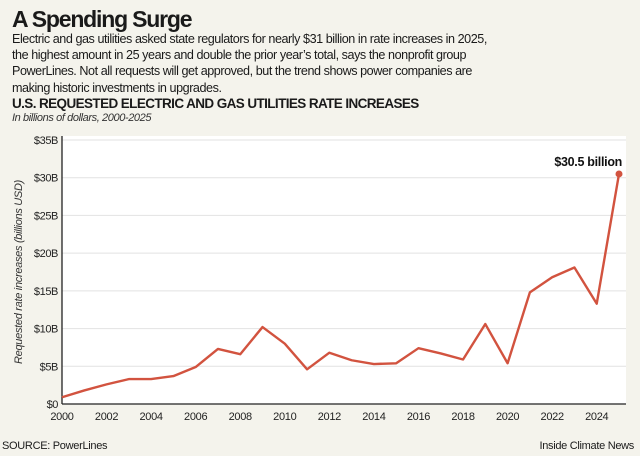 The height and width of the screenshot is (456, 640). I want to click on data-point, so click(619, 174).